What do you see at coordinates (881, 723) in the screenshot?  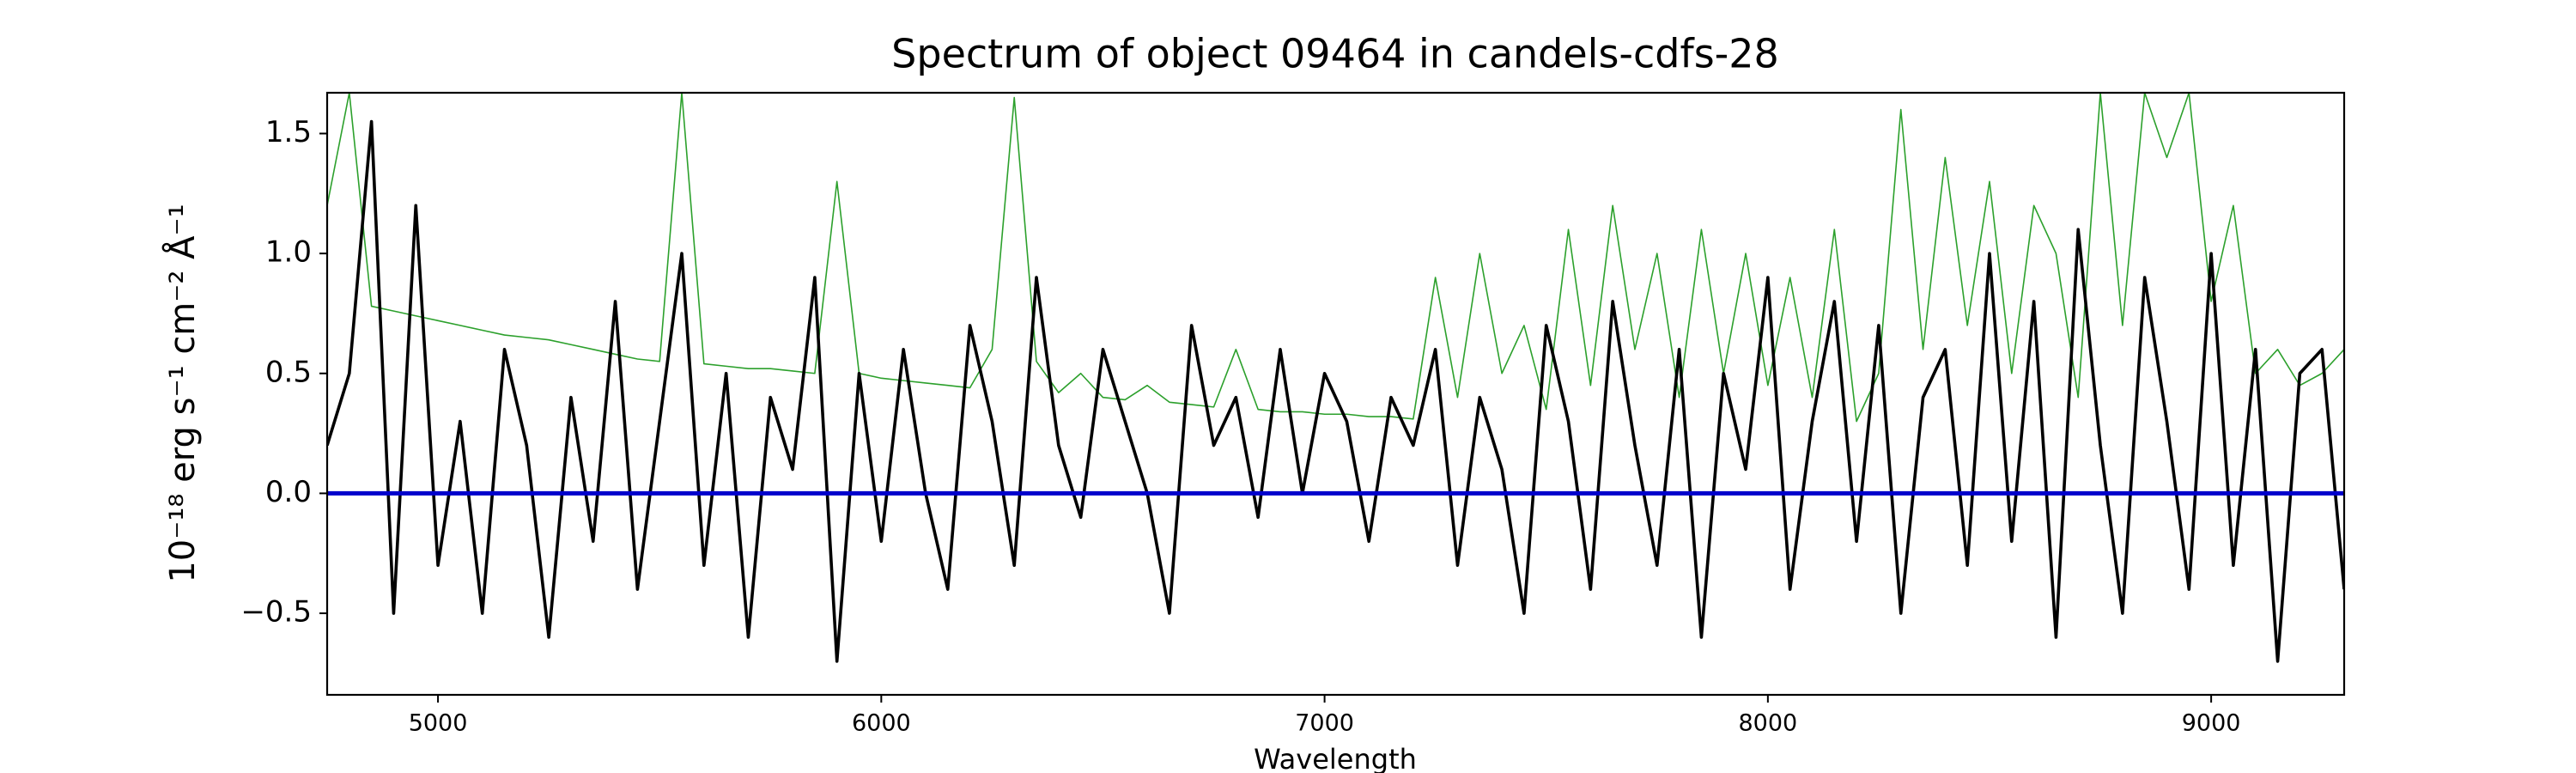 I see `x-tick-label: 6000` at bounding box center [881, 723].